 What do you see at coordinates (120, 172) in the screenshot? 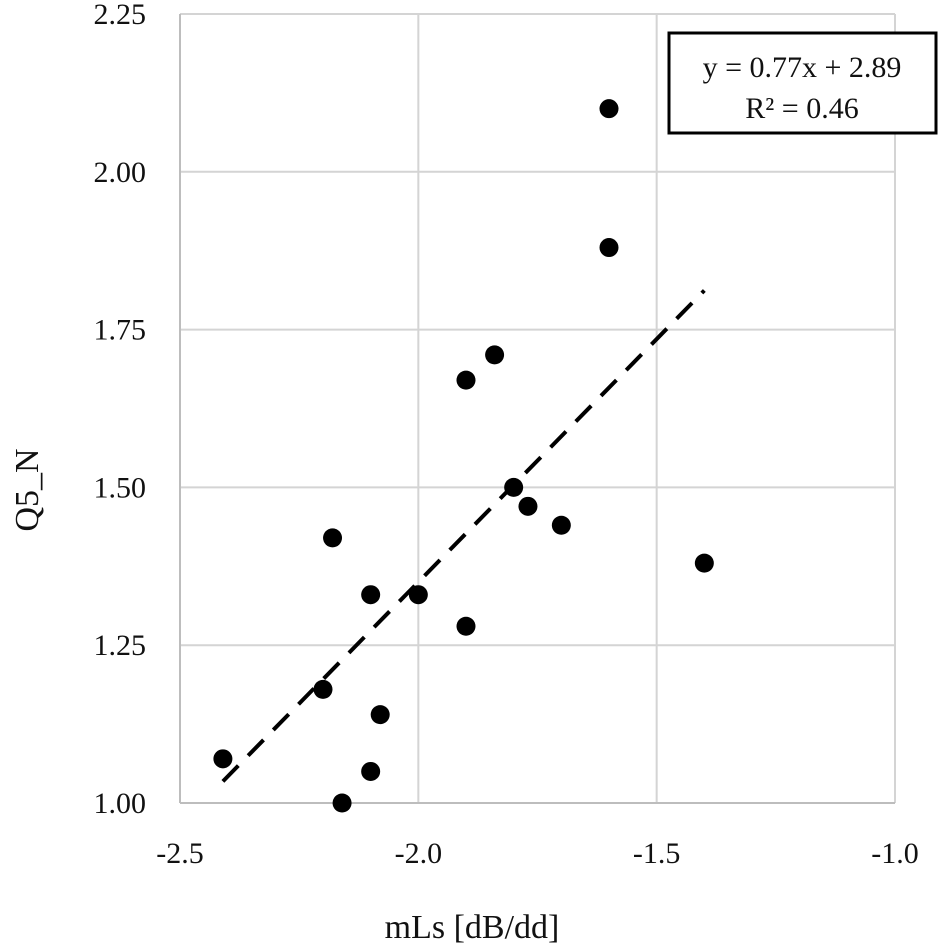
I see `y-tick-label: 2.00` at bounding box center [120, 172].